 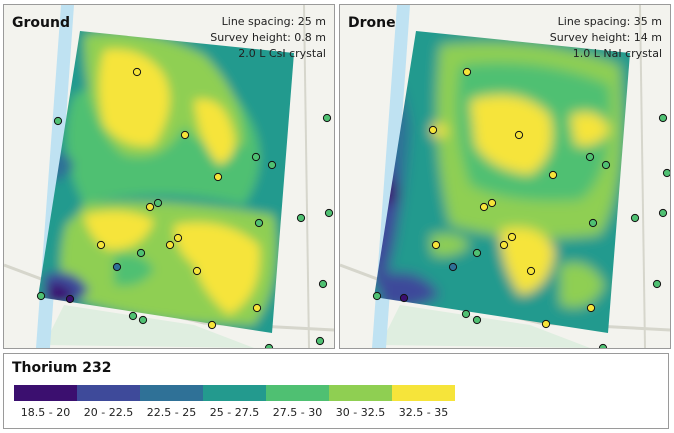 What do you see at coordinates (360, 402) in the screenshot?
I see `legend-item: 30 - 32.5` at bounding box center [360, 402].